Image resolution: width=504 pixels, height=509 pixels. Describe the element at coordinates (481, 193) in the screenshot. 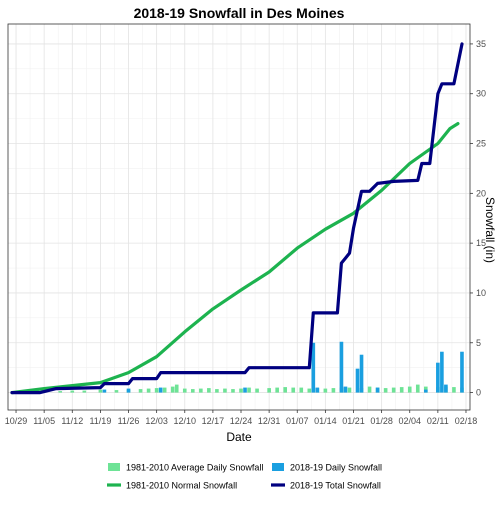

I see `y-tick-label: 20` at that location.